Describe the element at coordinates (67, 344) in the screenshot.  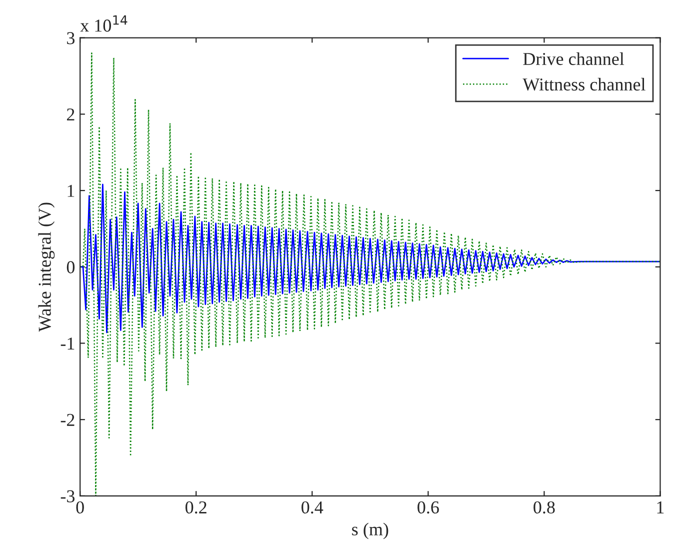
I see `y-tick-label: -1` at that location.